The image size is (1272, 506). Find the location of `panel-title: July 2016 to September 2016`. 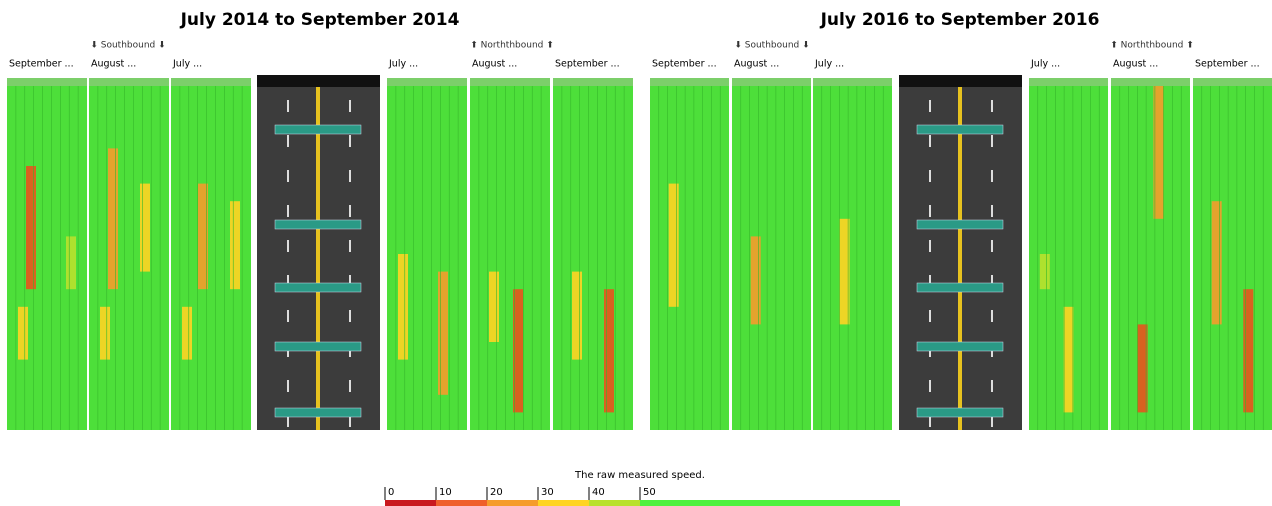

panel-title: July 2016 to September 2016 is located at coordinates (960, 20).